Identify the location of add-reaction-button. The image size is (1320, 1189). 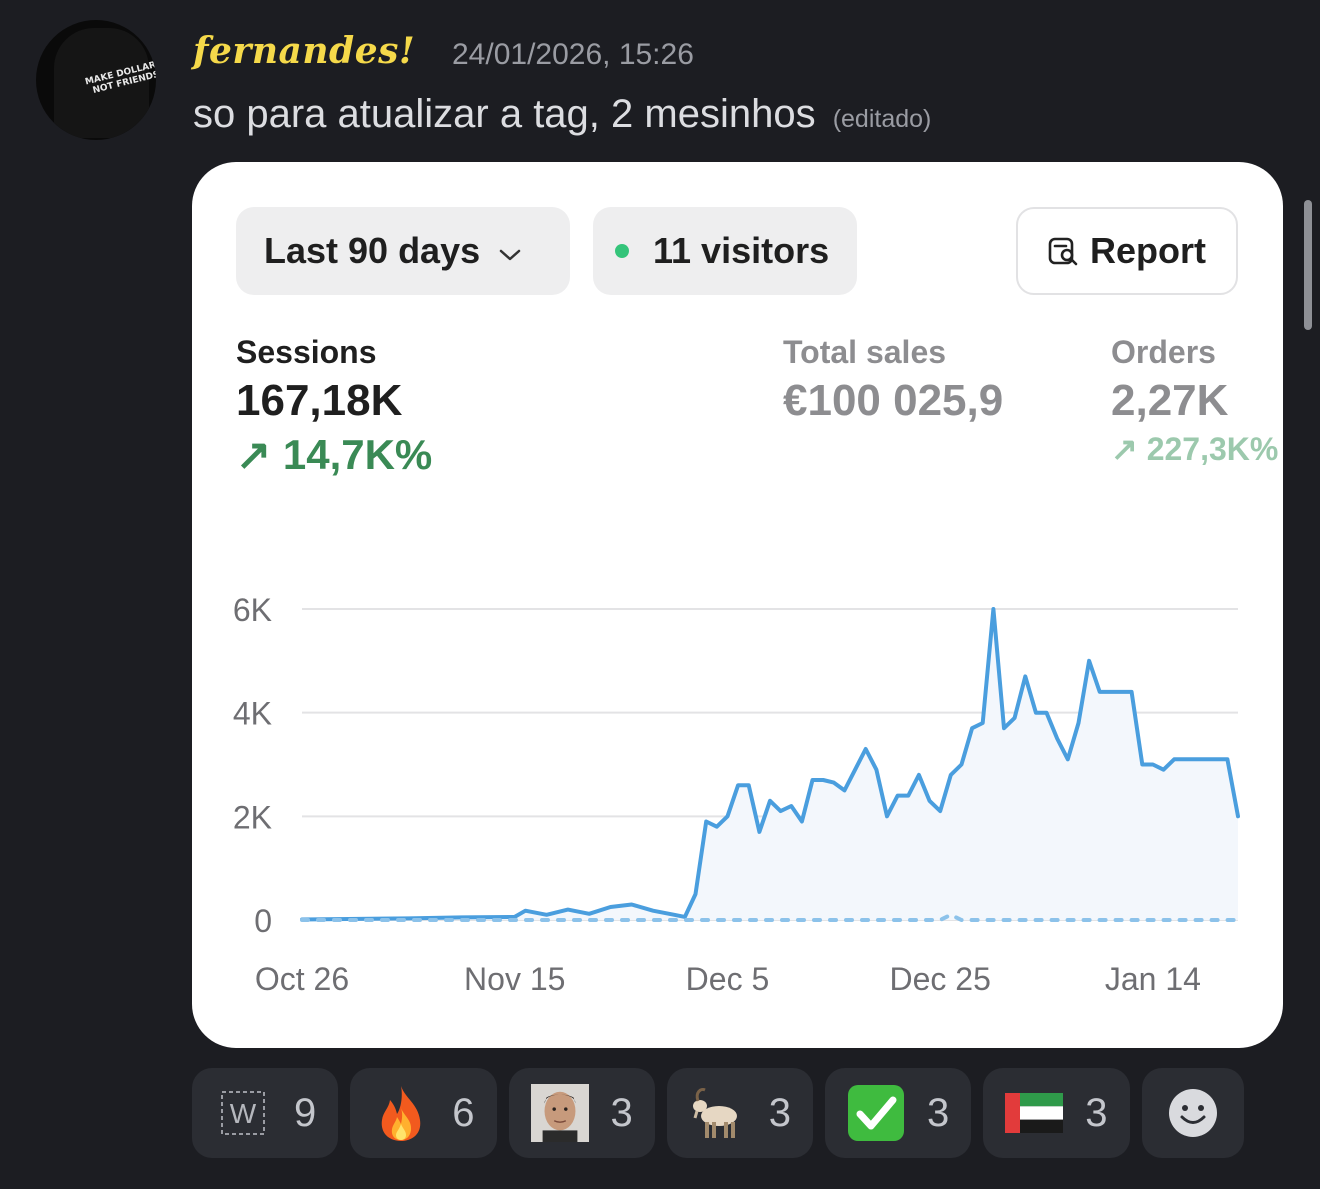
(1192, 1113).